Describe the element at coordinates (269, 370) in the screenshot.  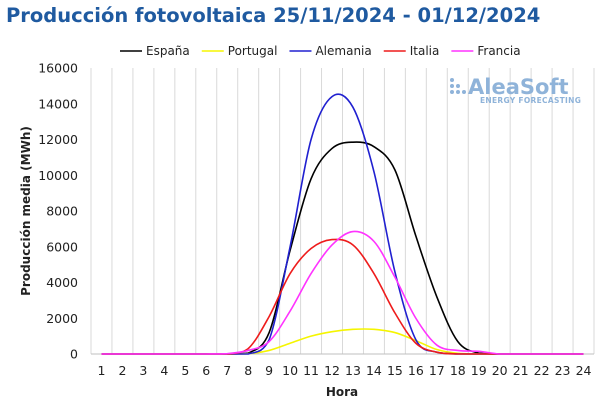
I see `x-tick-label: 9` at that location.